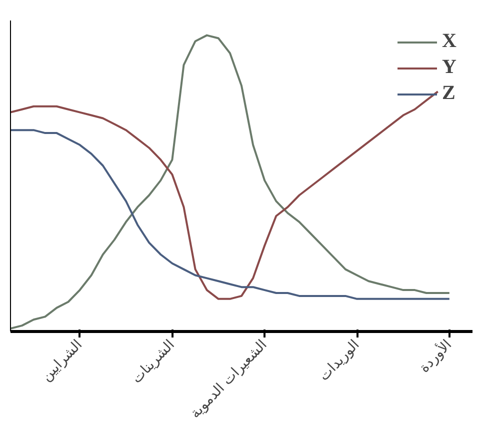 This screenshot has height=430, width=502. I want to click on x-tick-label: الشرينات, so click(153, 361).